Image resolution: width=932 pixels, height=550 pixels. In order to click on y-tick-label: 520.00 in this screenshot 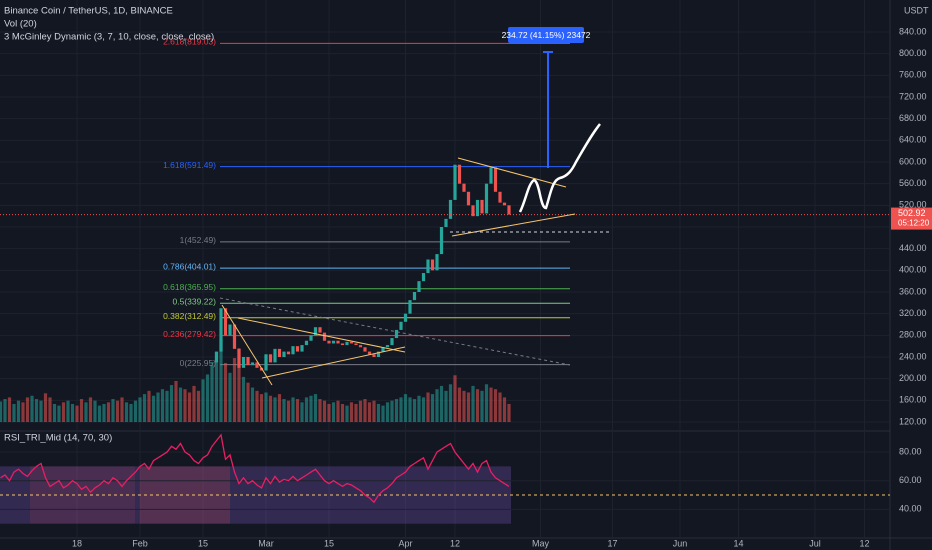, I will do `click(913, 205)`.